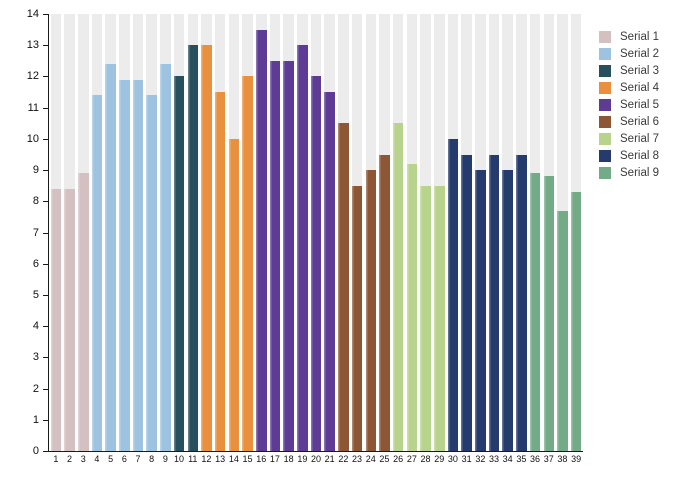  I want to click on legend-item: Serial 6, so click(629, 122).